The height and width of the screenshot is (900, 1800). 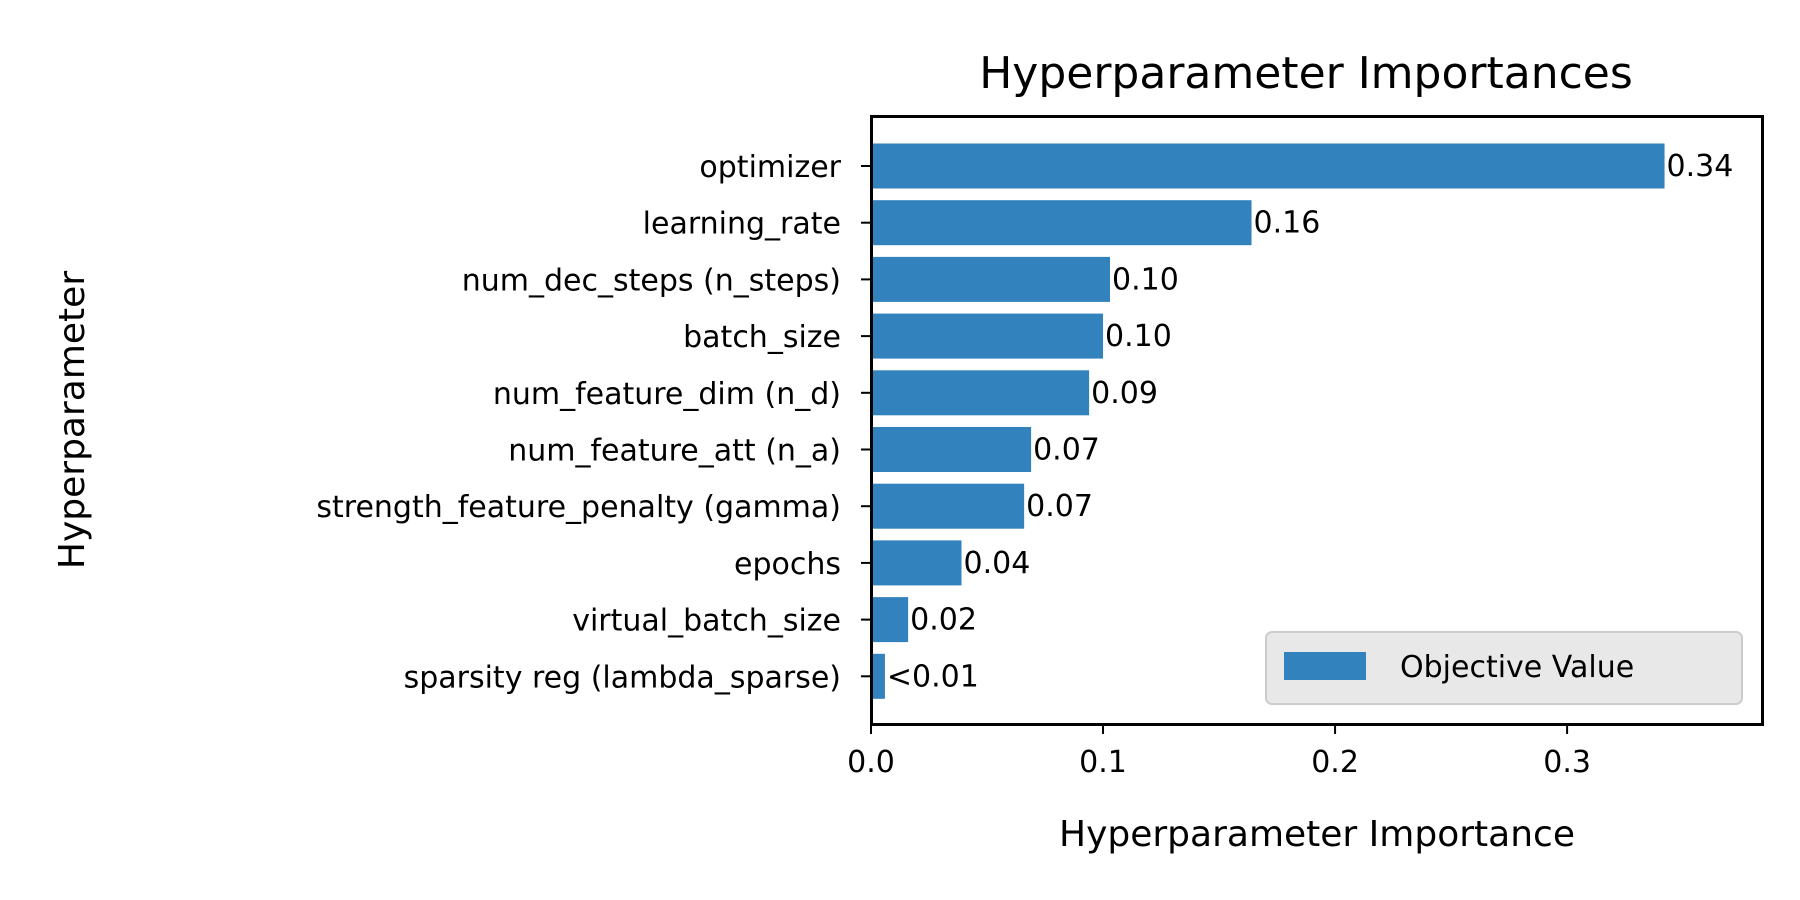 I want to click on data-label: 0.16, so click(x=1287, y=223).